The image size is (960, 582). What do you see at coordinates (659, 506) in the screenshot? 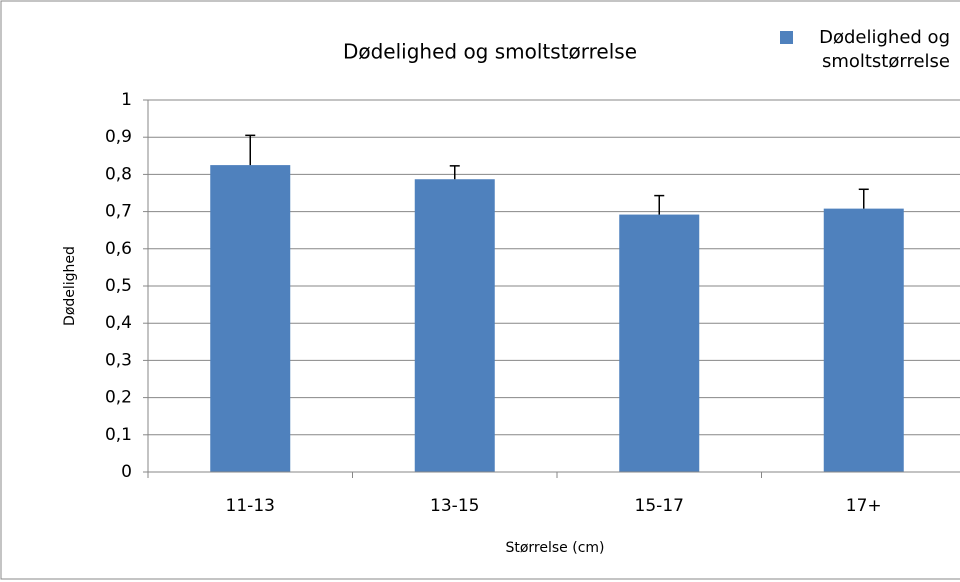
I see `x-tick-label: 15-17` at bounding box center [659, 506].